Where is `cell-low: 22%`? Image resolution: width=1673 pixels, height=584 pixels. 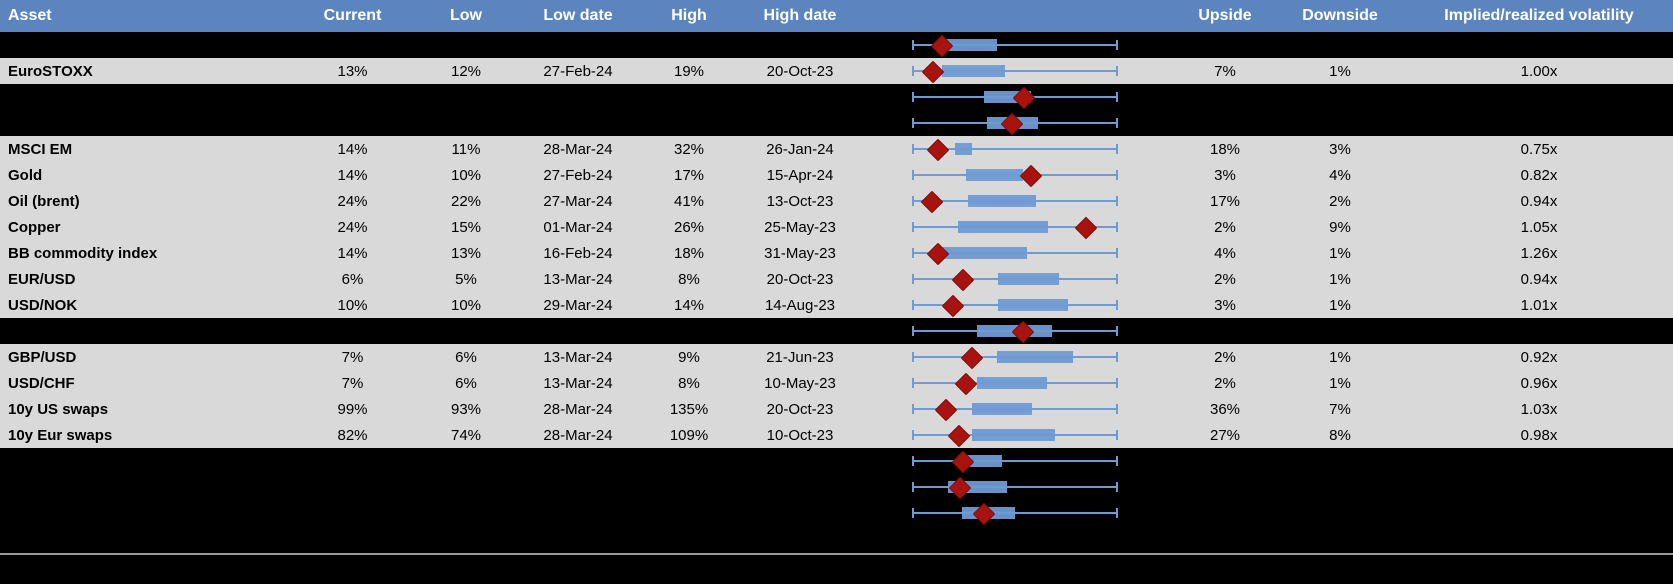 cell-low: 22% is located at coordinates (466, 201).